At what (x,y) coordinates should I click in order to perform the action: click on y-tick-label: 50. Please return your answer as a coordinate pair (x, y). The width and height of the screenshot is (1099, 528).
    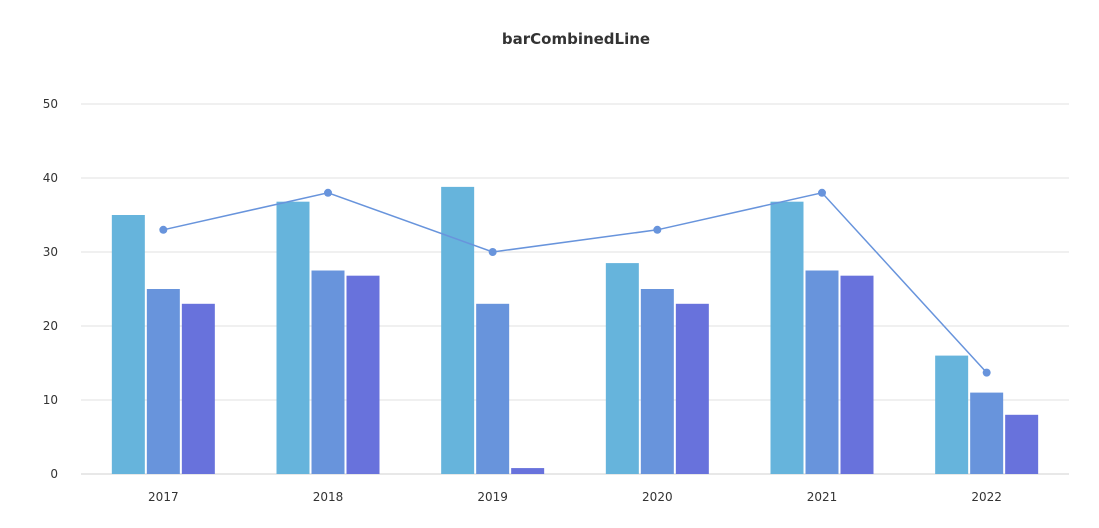
    Looking at the image, I should click on (50, 104).